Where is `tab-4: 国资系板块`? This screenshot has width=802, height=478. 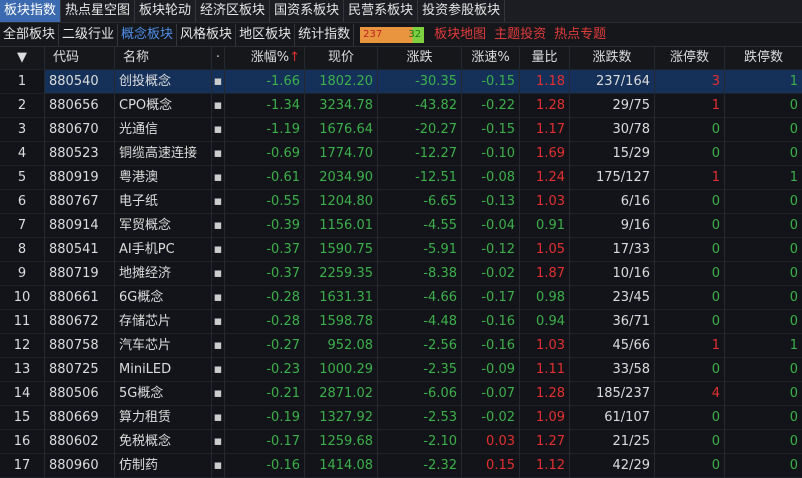 tab-4: 国资系板块 is located at coordinates (307, 11).